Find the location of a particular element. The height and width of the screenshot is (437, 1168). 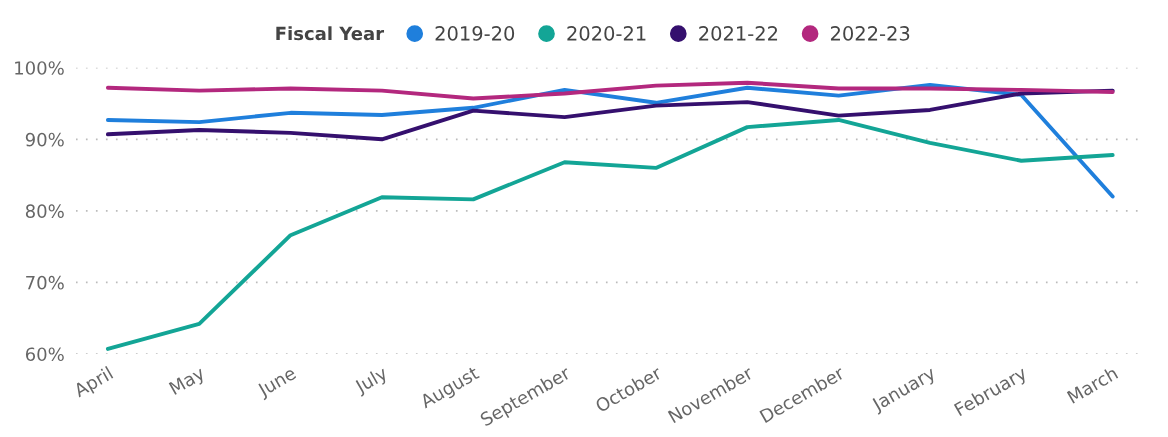

y-tick-label: 60% is located at coordinates (44, 354).